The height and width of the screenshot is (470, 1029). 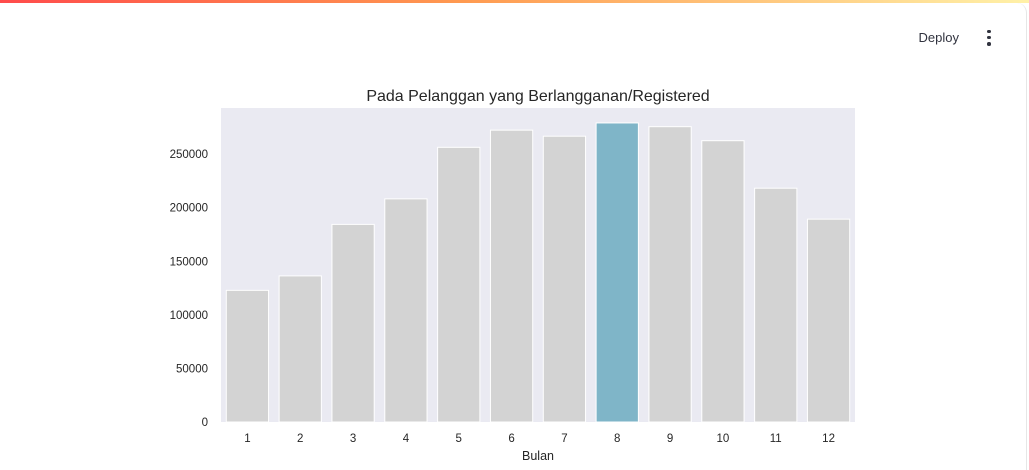 What do you see at coordinates (939, 37) in the screenshot?
I see `deploy-button: Deploy` at bounding box center [939, 37].